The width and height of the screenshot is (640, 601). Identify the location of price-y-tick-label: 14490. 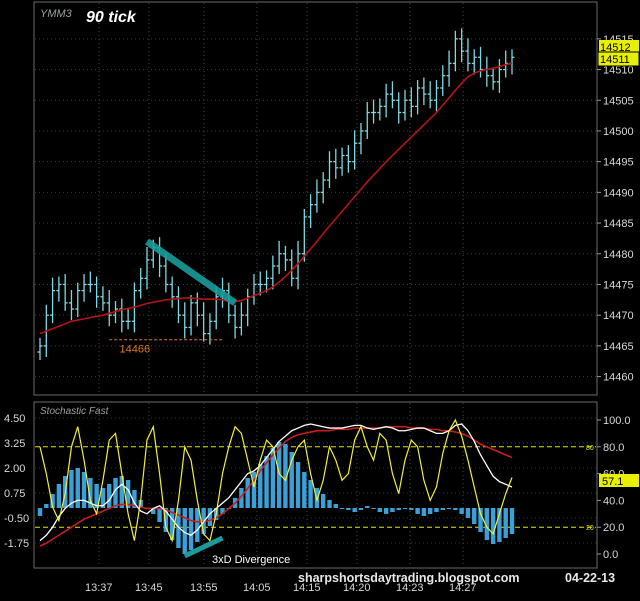
(618, 193).